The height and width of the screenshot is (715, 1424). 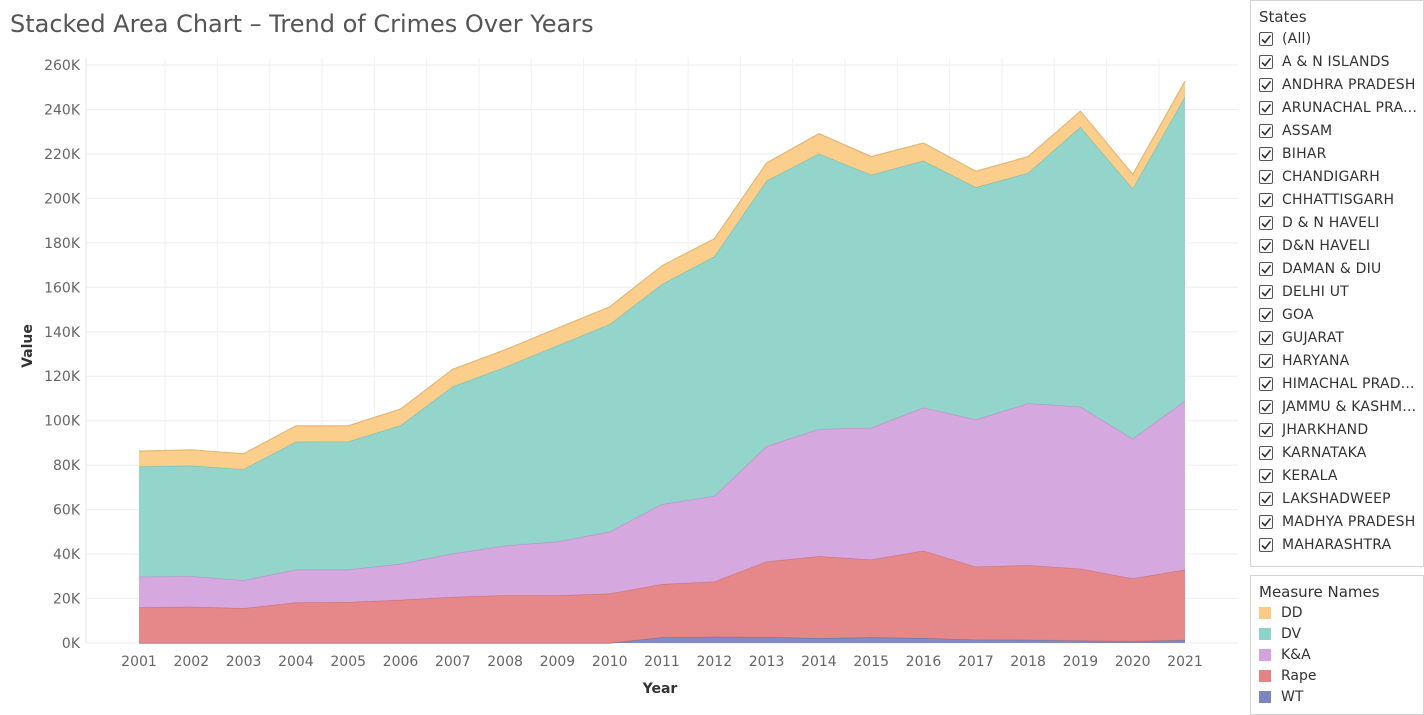 I want to click on state-filter-label: CHANDIGARH, so click(x=1331, y=176).